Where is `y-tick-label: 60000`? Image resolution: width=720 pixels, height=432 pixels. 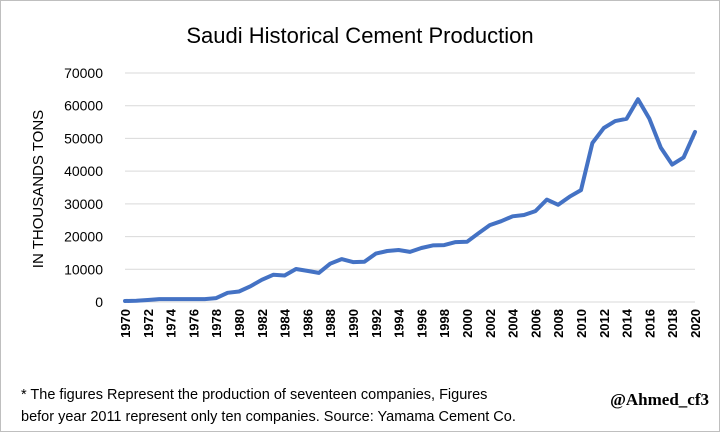 y-tick-label: 60000 is located at coordinates (83, 106).